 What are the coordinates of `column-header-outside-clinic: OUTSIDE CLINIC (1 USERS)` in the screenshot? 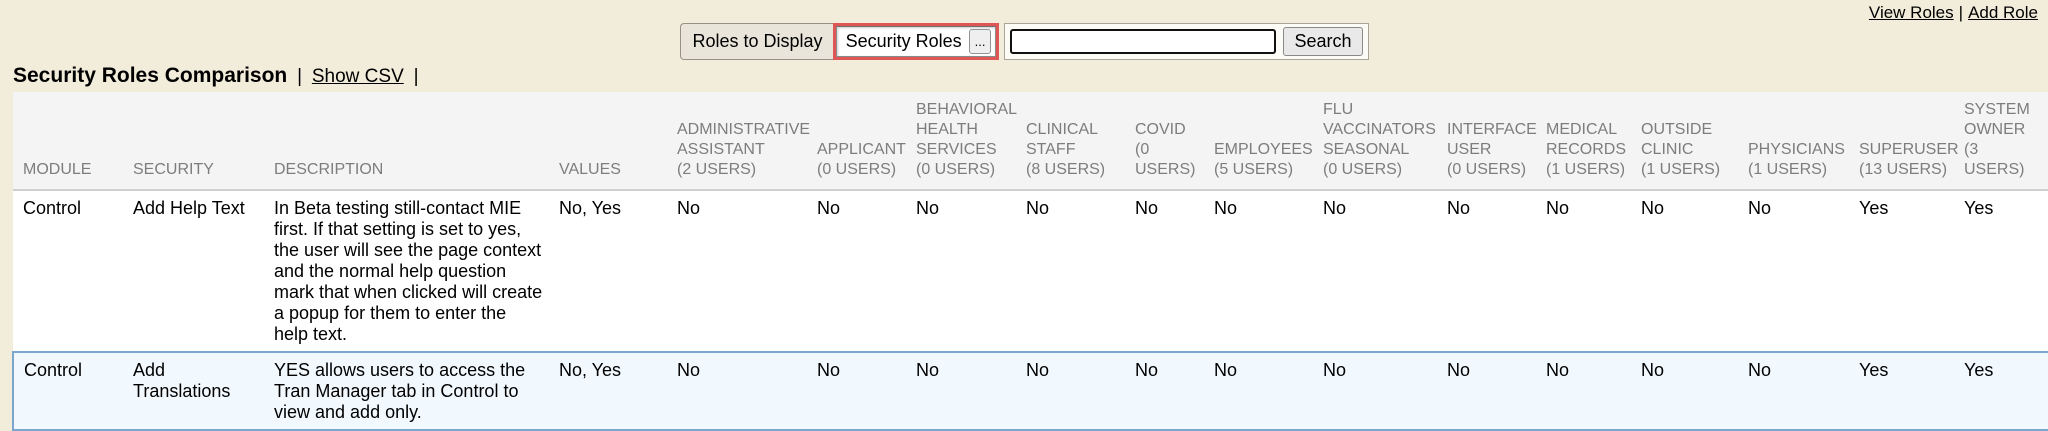 It's located at (1694, 141).